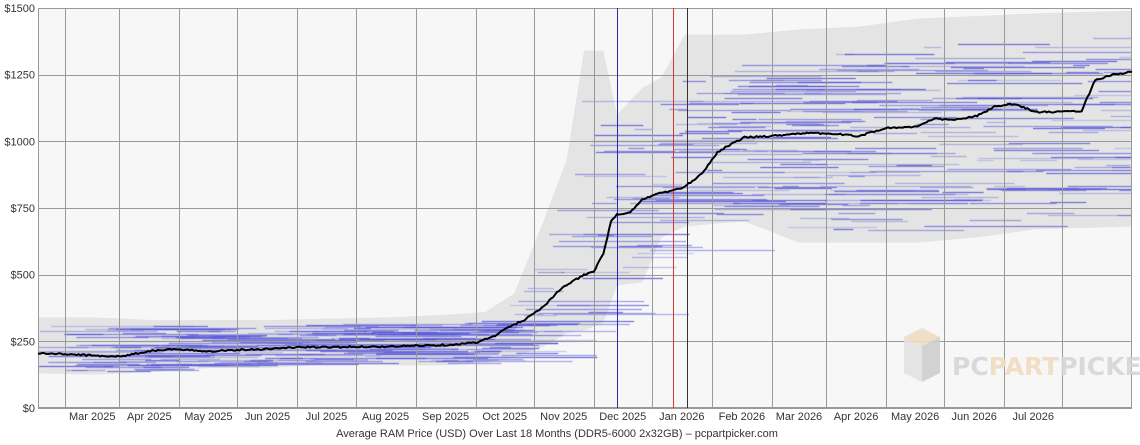  What do you see at coordinates (23, 276) in the screenshot?
I see `y-tick-label: $500` at bounding box center [23, 276].